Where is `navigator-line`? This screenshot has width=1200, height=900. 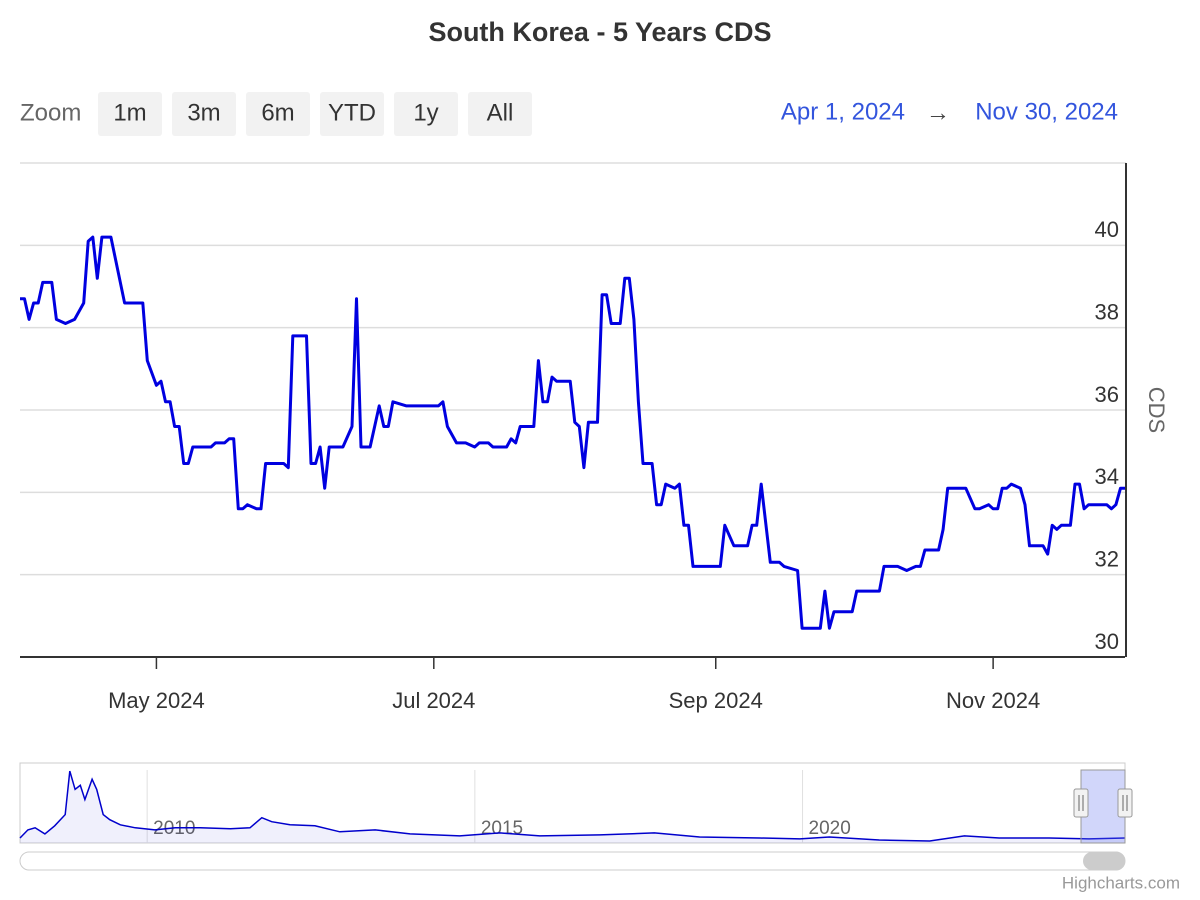
navigator-line is located at coordinates (572, 806).